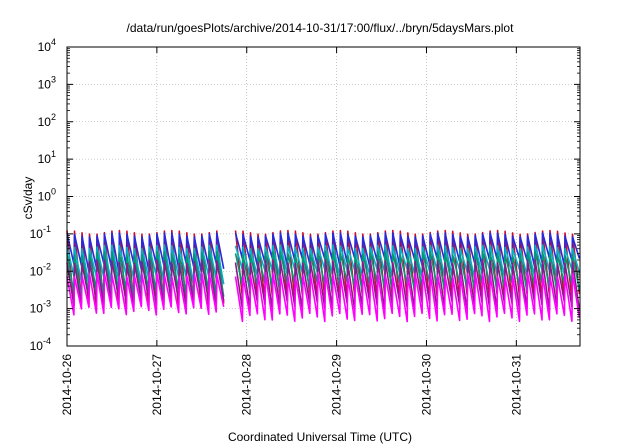 The image size is (640, 448). I want to click on y-tick-label: 10⁴, so click(47, 45).